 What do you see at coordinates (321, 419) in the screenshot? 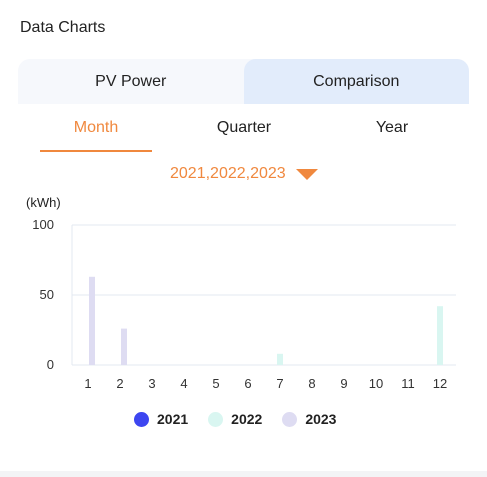
I see `legend-label: 2023` at bounding box center [321, 419].